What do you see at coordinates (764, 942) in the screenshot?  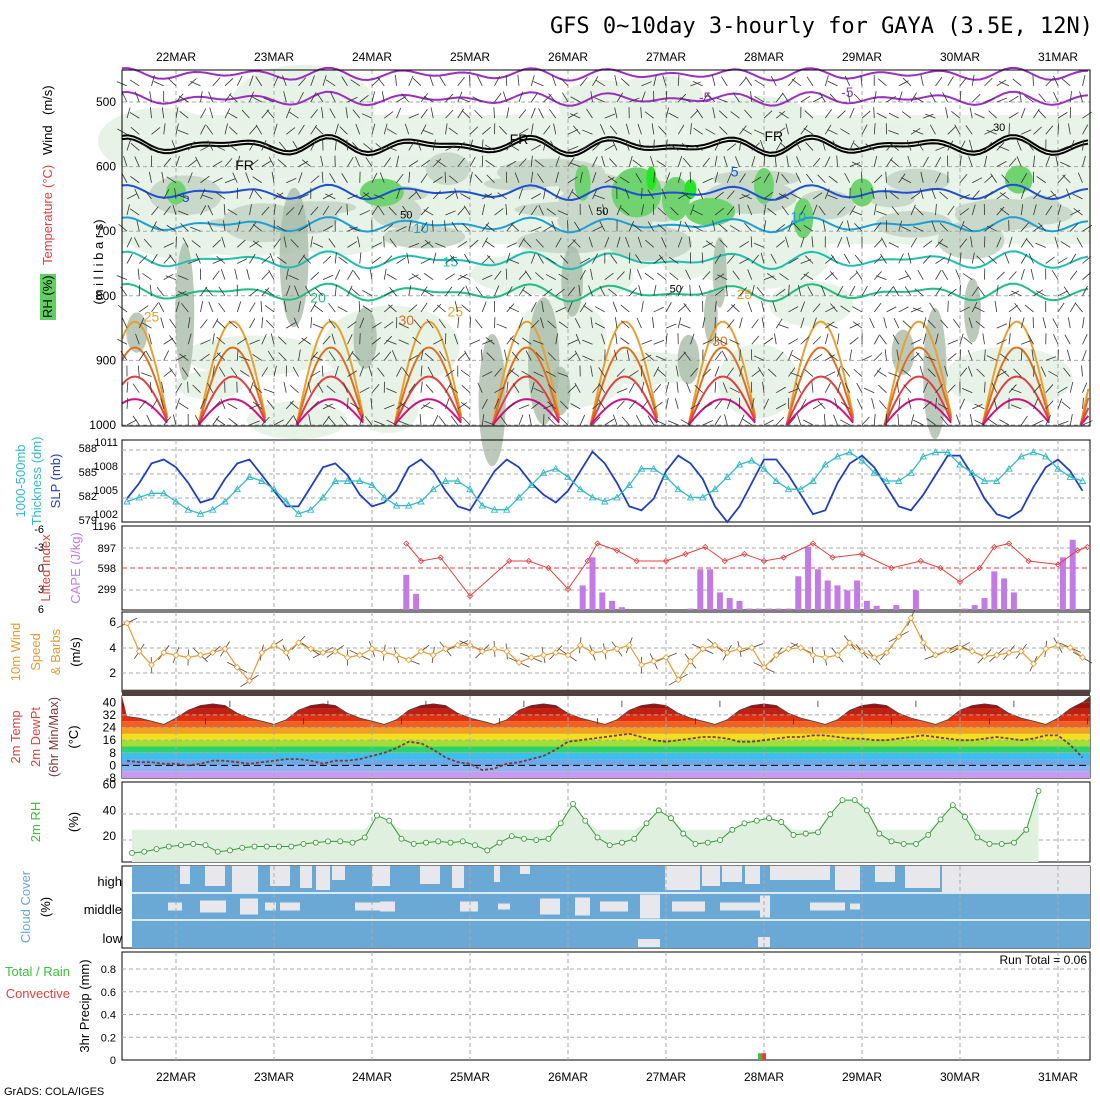 I see `cloud-gap-low` at bounding box center [764, 942].